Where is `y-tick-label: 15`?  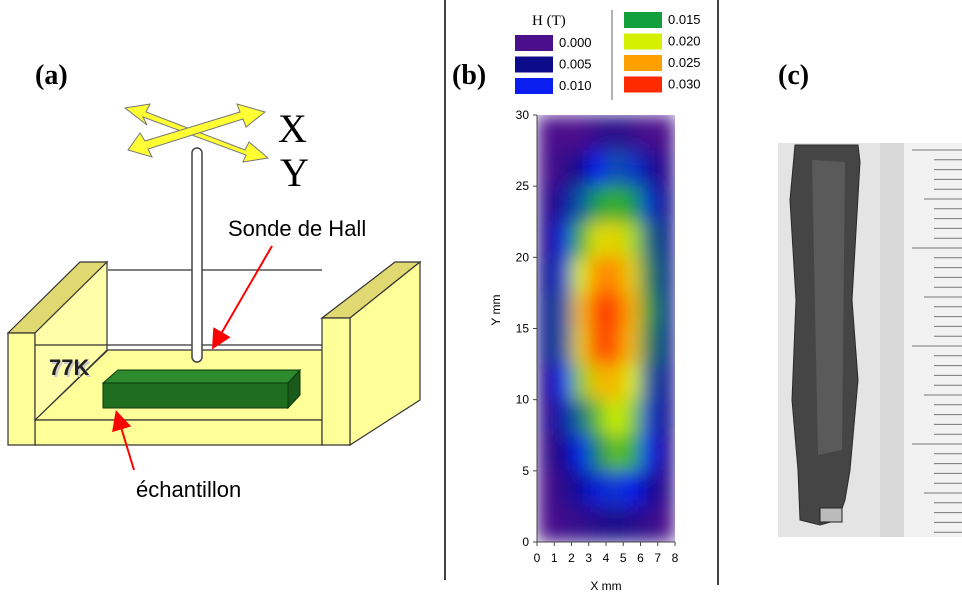 y-tick-label: 15 is located at coordinates (523, 329).